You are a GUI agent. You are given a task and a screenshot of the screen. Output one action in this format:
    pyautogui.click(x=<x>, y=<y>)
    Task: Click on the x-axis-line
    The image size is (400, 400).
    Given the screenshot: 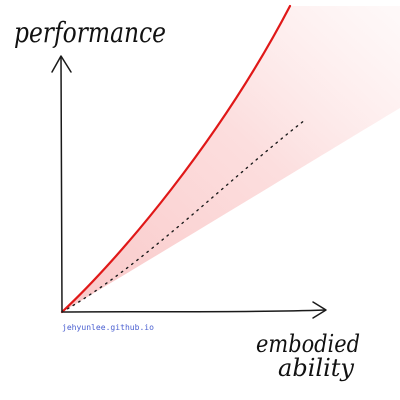 What is the action you would take?
    pyautogui.click(x=193, y=311)
    